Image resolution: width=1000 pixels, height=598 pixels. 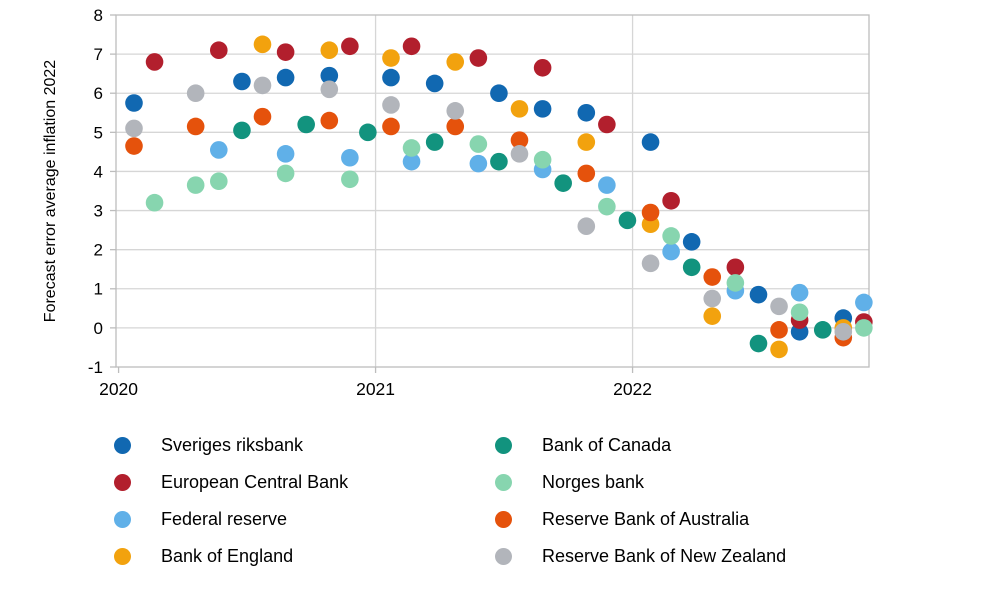 I want to click on y-tick-label: 6, so click(x=98, y=93).